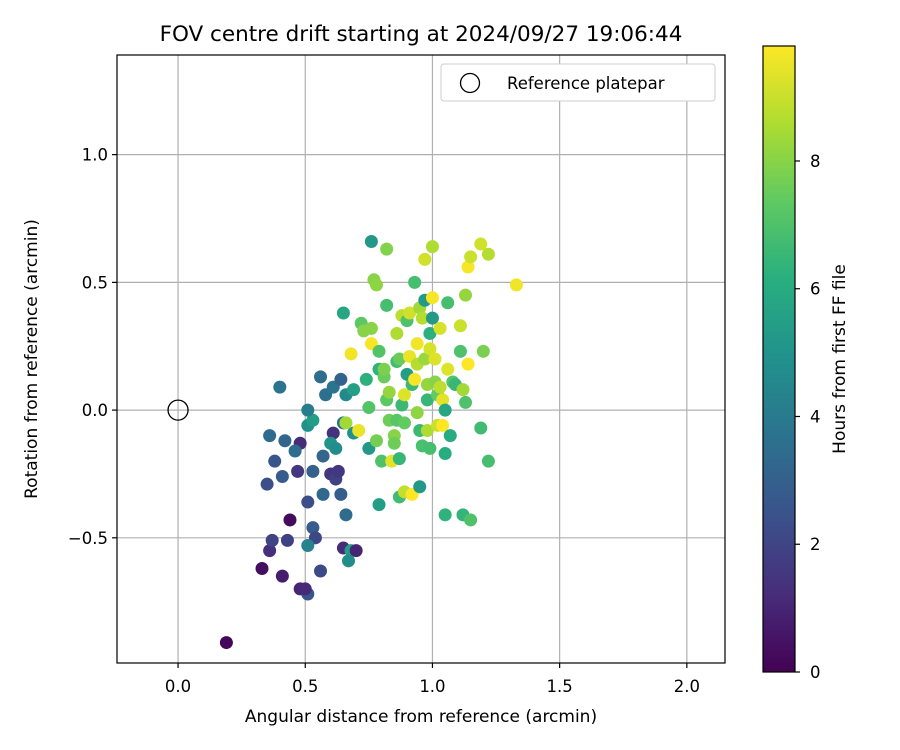  I want to click on colorbar-gradient, so click(779, 359).